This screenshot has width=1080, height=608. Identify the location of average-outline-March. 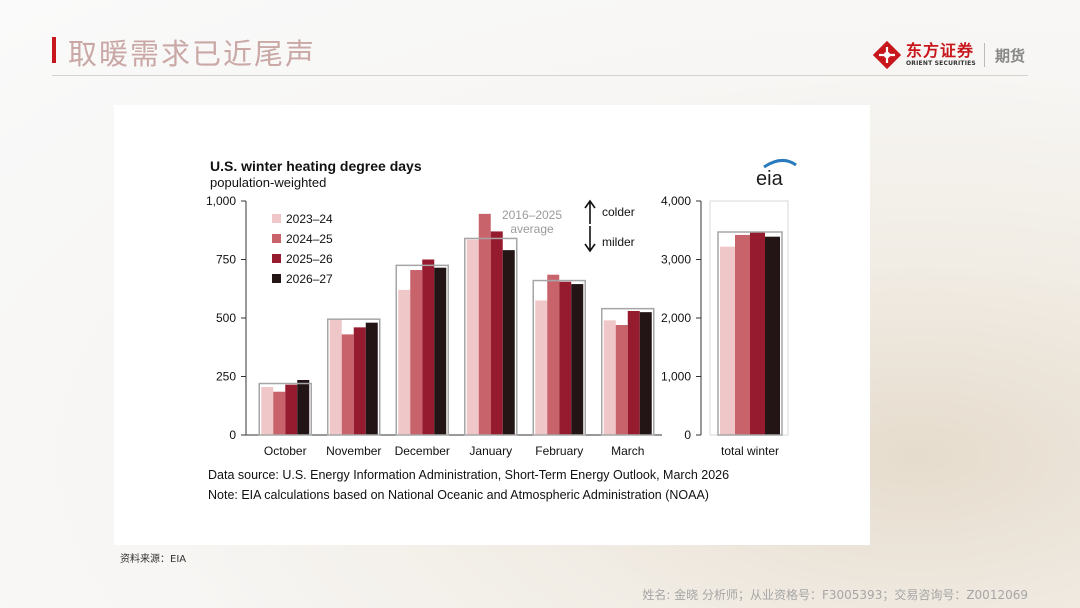
(628, 371).